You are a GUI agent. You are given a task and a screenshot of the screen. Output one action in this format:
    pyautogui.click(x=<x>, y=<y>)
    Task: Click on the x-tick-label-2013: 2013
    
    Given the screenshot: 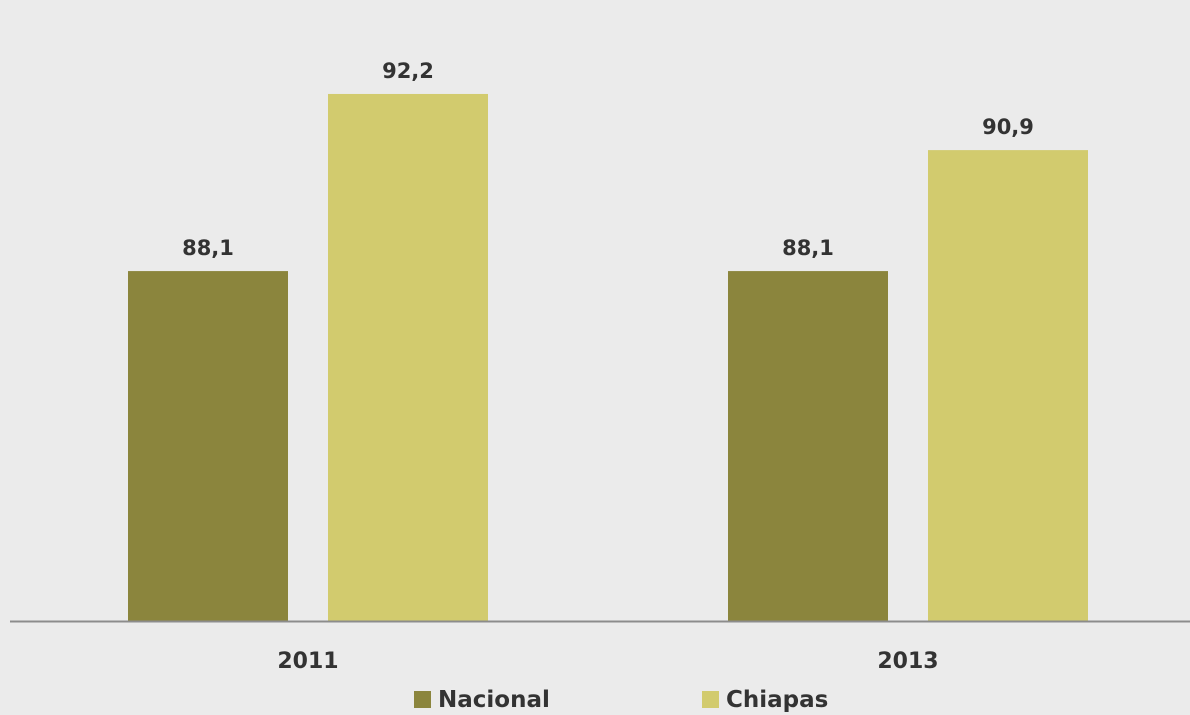 What is the action you would take?
    pyautogui.click(x=907, y=661)
    